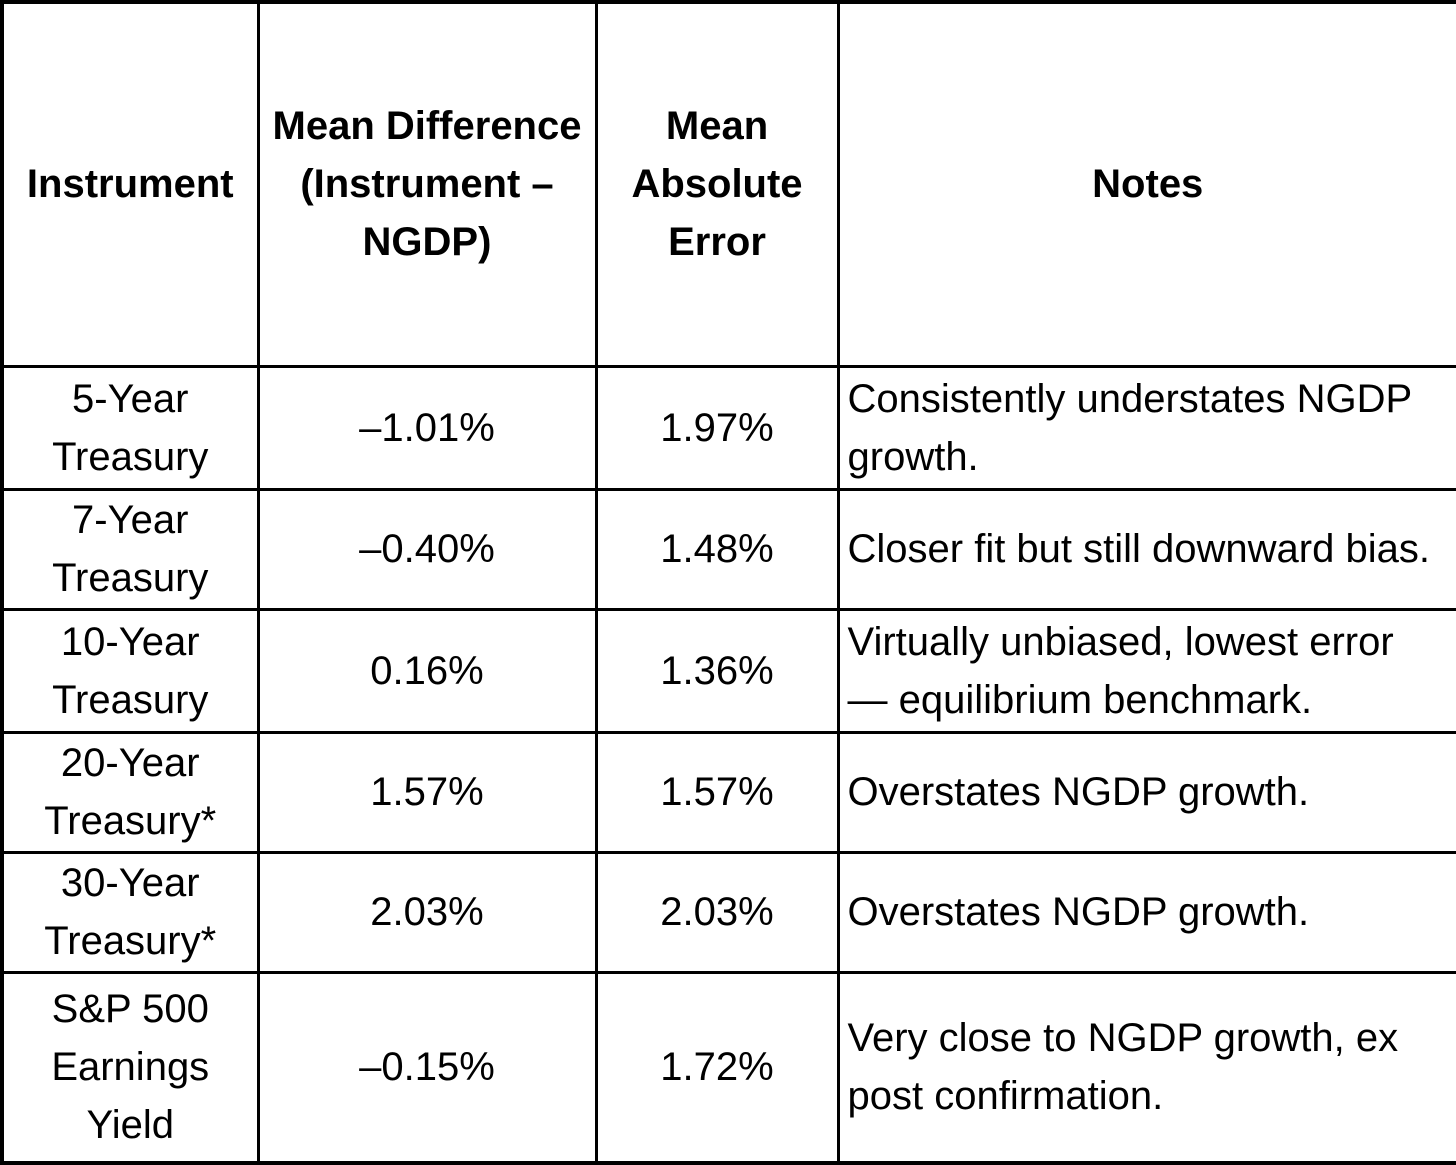 The image size is (1456, 1165). What do you see at coordinates (717, 792) in the screenshot?
I see `cell-mean_absolute_error: 1.57%` at bounding box center [717, 792].